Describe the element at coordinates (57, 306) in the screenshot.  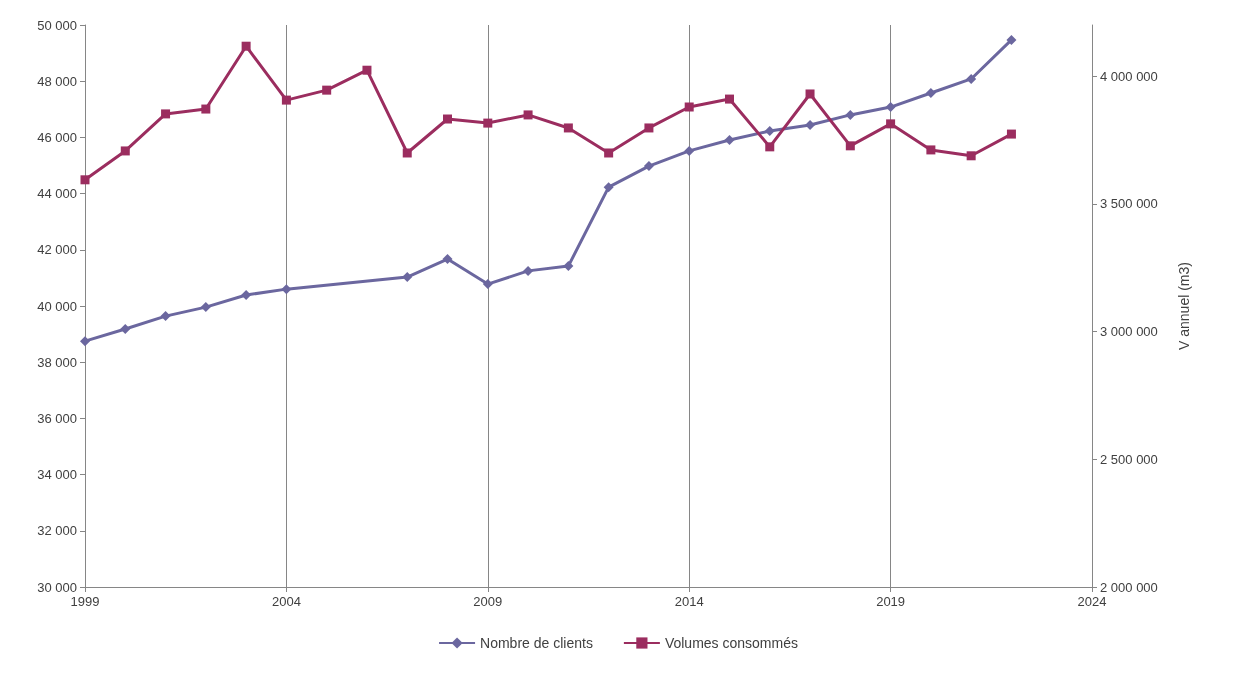
I see `y-tick-label: 40 000` at that location.